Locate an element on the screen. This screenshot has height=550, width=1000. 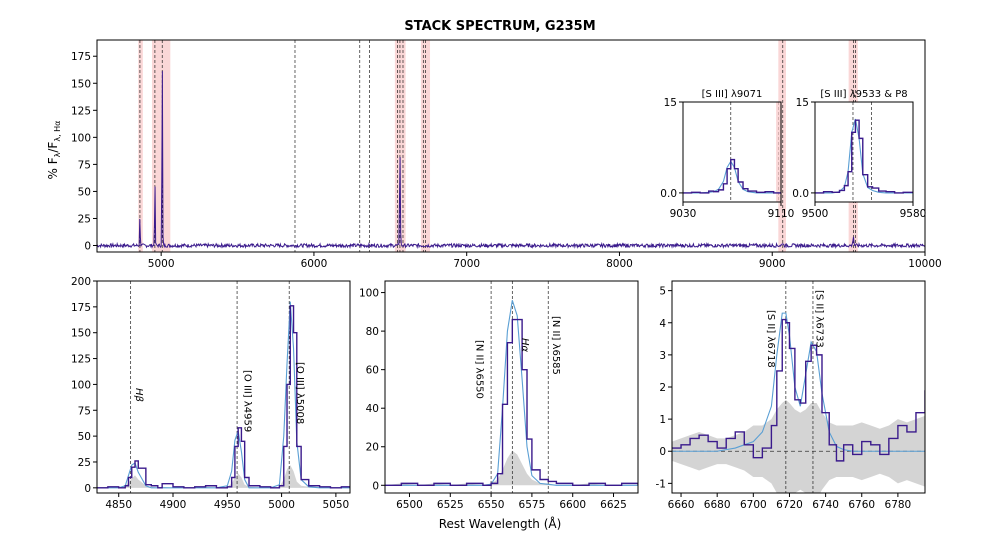
y-tick-label: 5 is located at coordinates (662, 292).